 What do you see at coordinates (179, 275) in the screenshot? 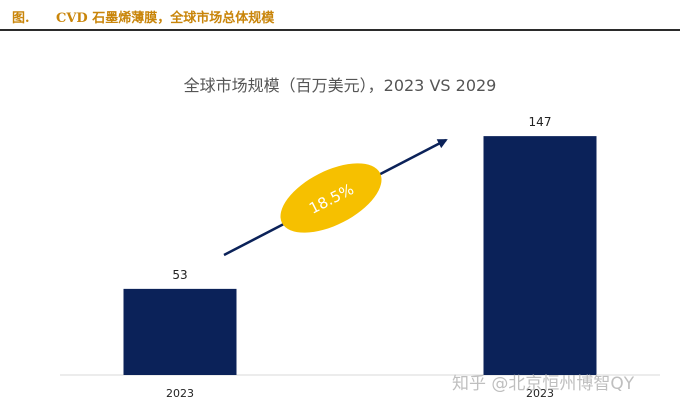
I see `data-label-2023: 53` at bounding box center [179, 275].